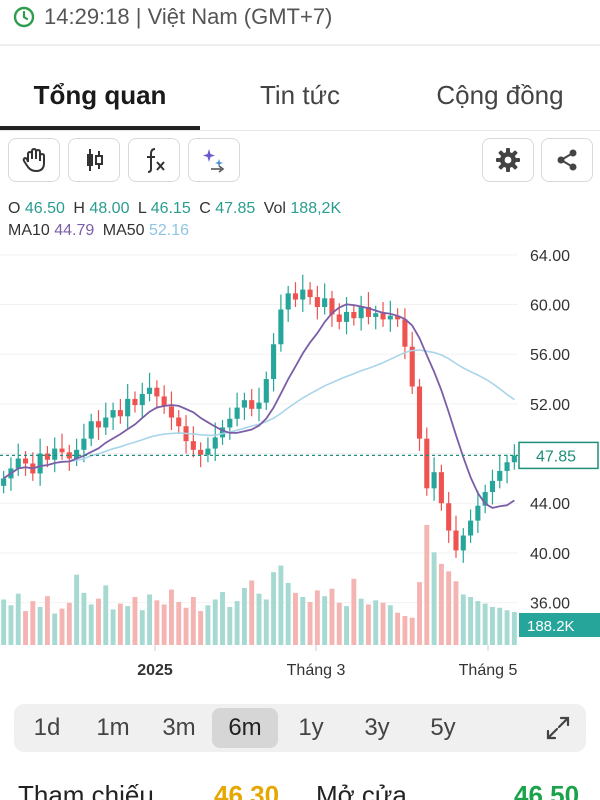 This screenshot has width=600, height=800. I want to click on tab-news: Tin tức, so click(300, 95).